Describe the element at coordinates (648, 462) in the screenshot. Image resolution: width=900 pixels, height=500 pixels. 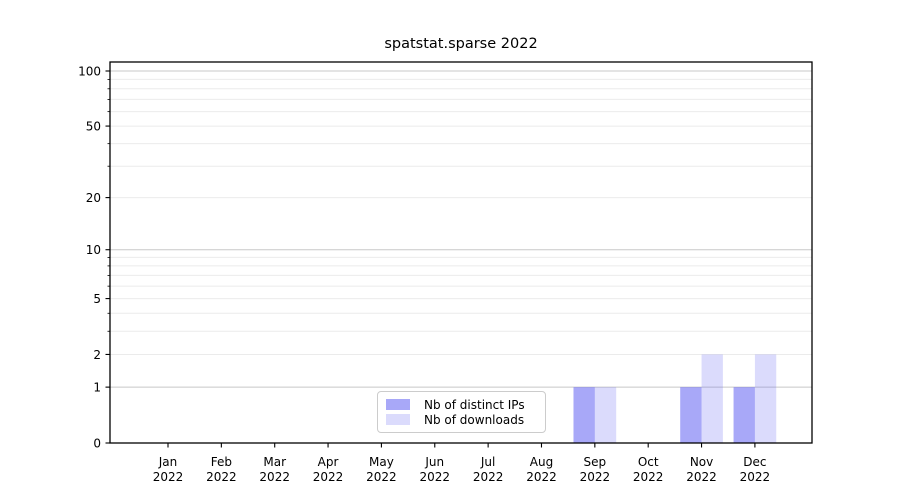
I see `x-tick-label-month: Oct` at that location.